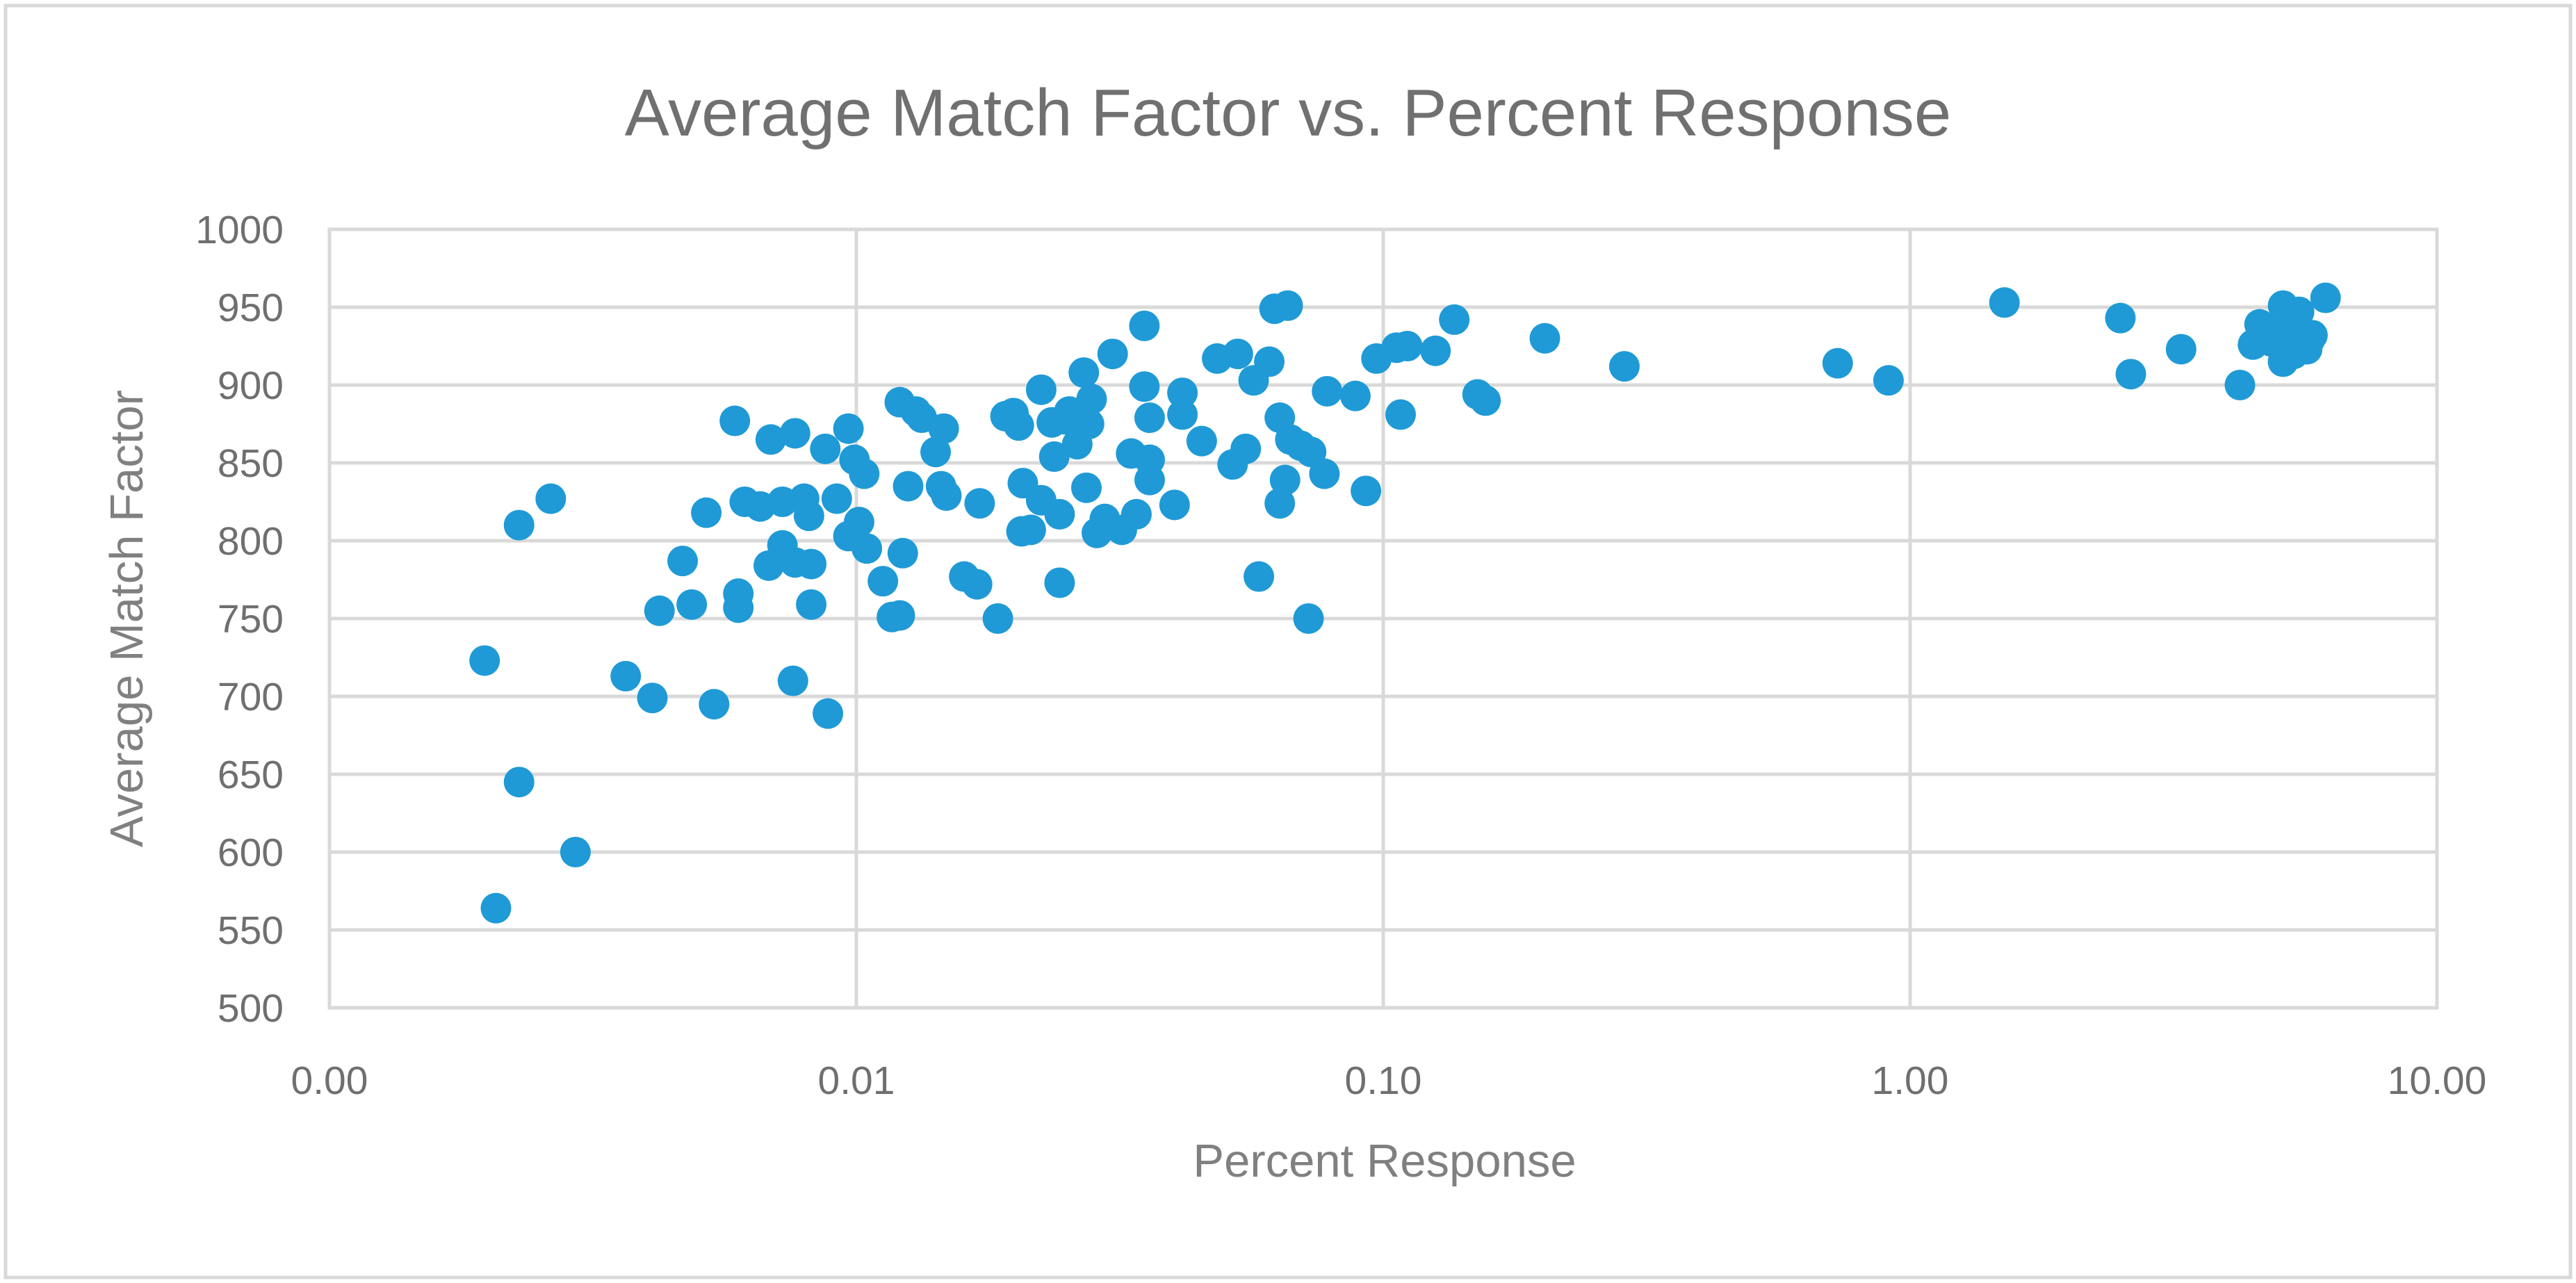 Image resolution: width=2576 pixels, height=1283 pixels. I want to click on y-tick-label: 1000, so click(240, 230).